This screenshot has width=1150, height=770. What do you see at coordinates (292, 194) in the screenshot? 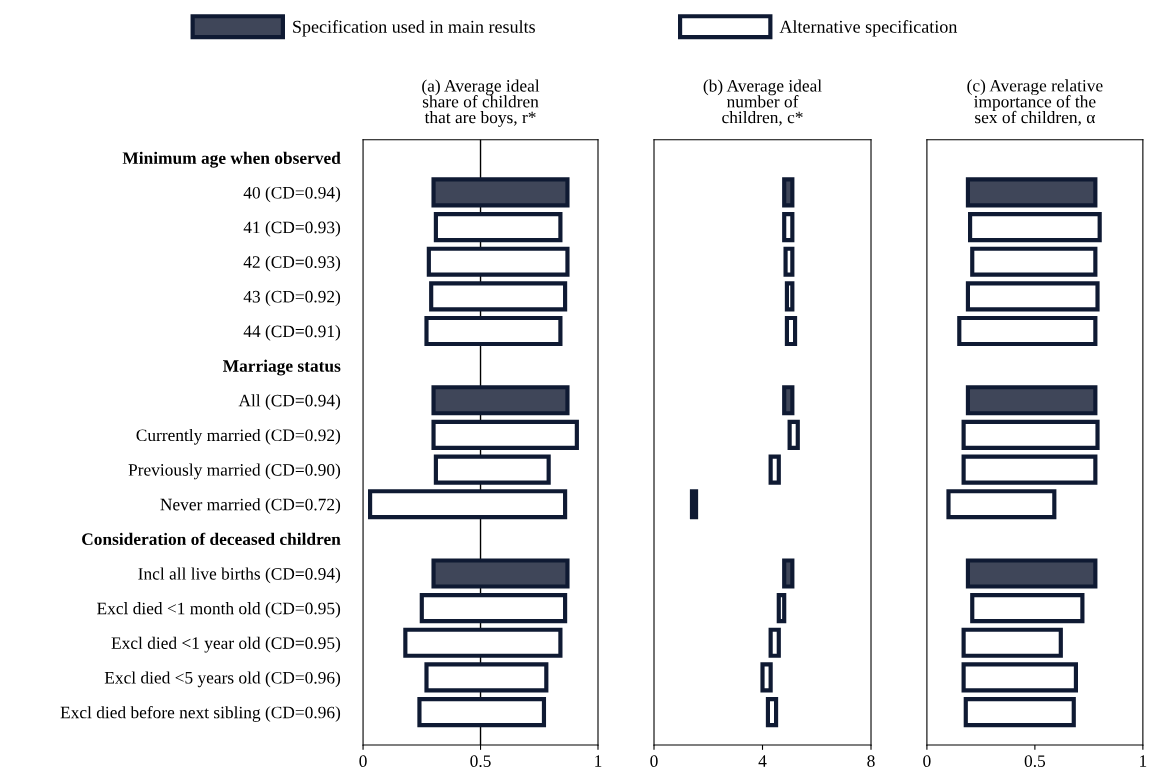
I see `y-tick-label: 40 (CD=0.94)` at bounding box center [292, 194].